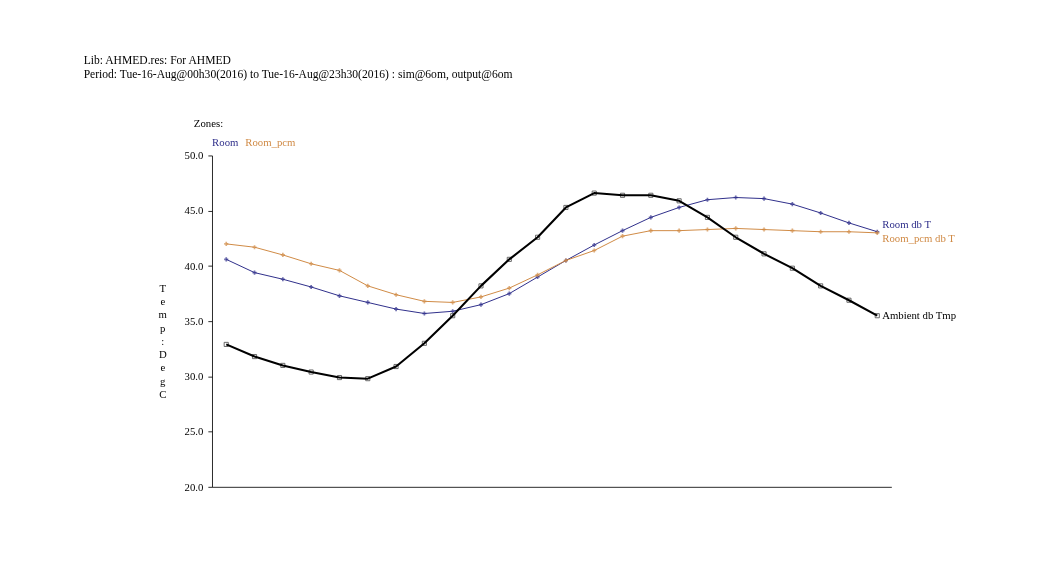 The width and height of the screenshot is (1048, 568). I want to click on y-tick-label: 30.0, so click(194, 376).